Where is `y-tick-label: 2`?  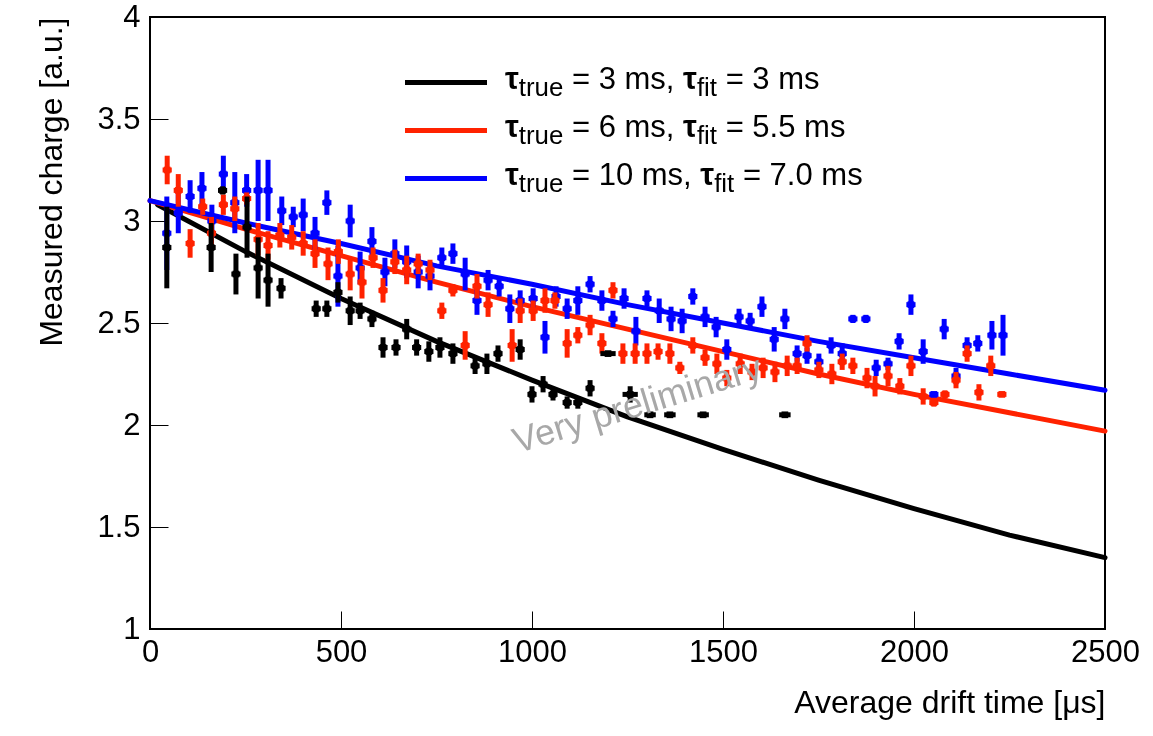 y-tick-label: 2 is located at coordinates (132, 424).